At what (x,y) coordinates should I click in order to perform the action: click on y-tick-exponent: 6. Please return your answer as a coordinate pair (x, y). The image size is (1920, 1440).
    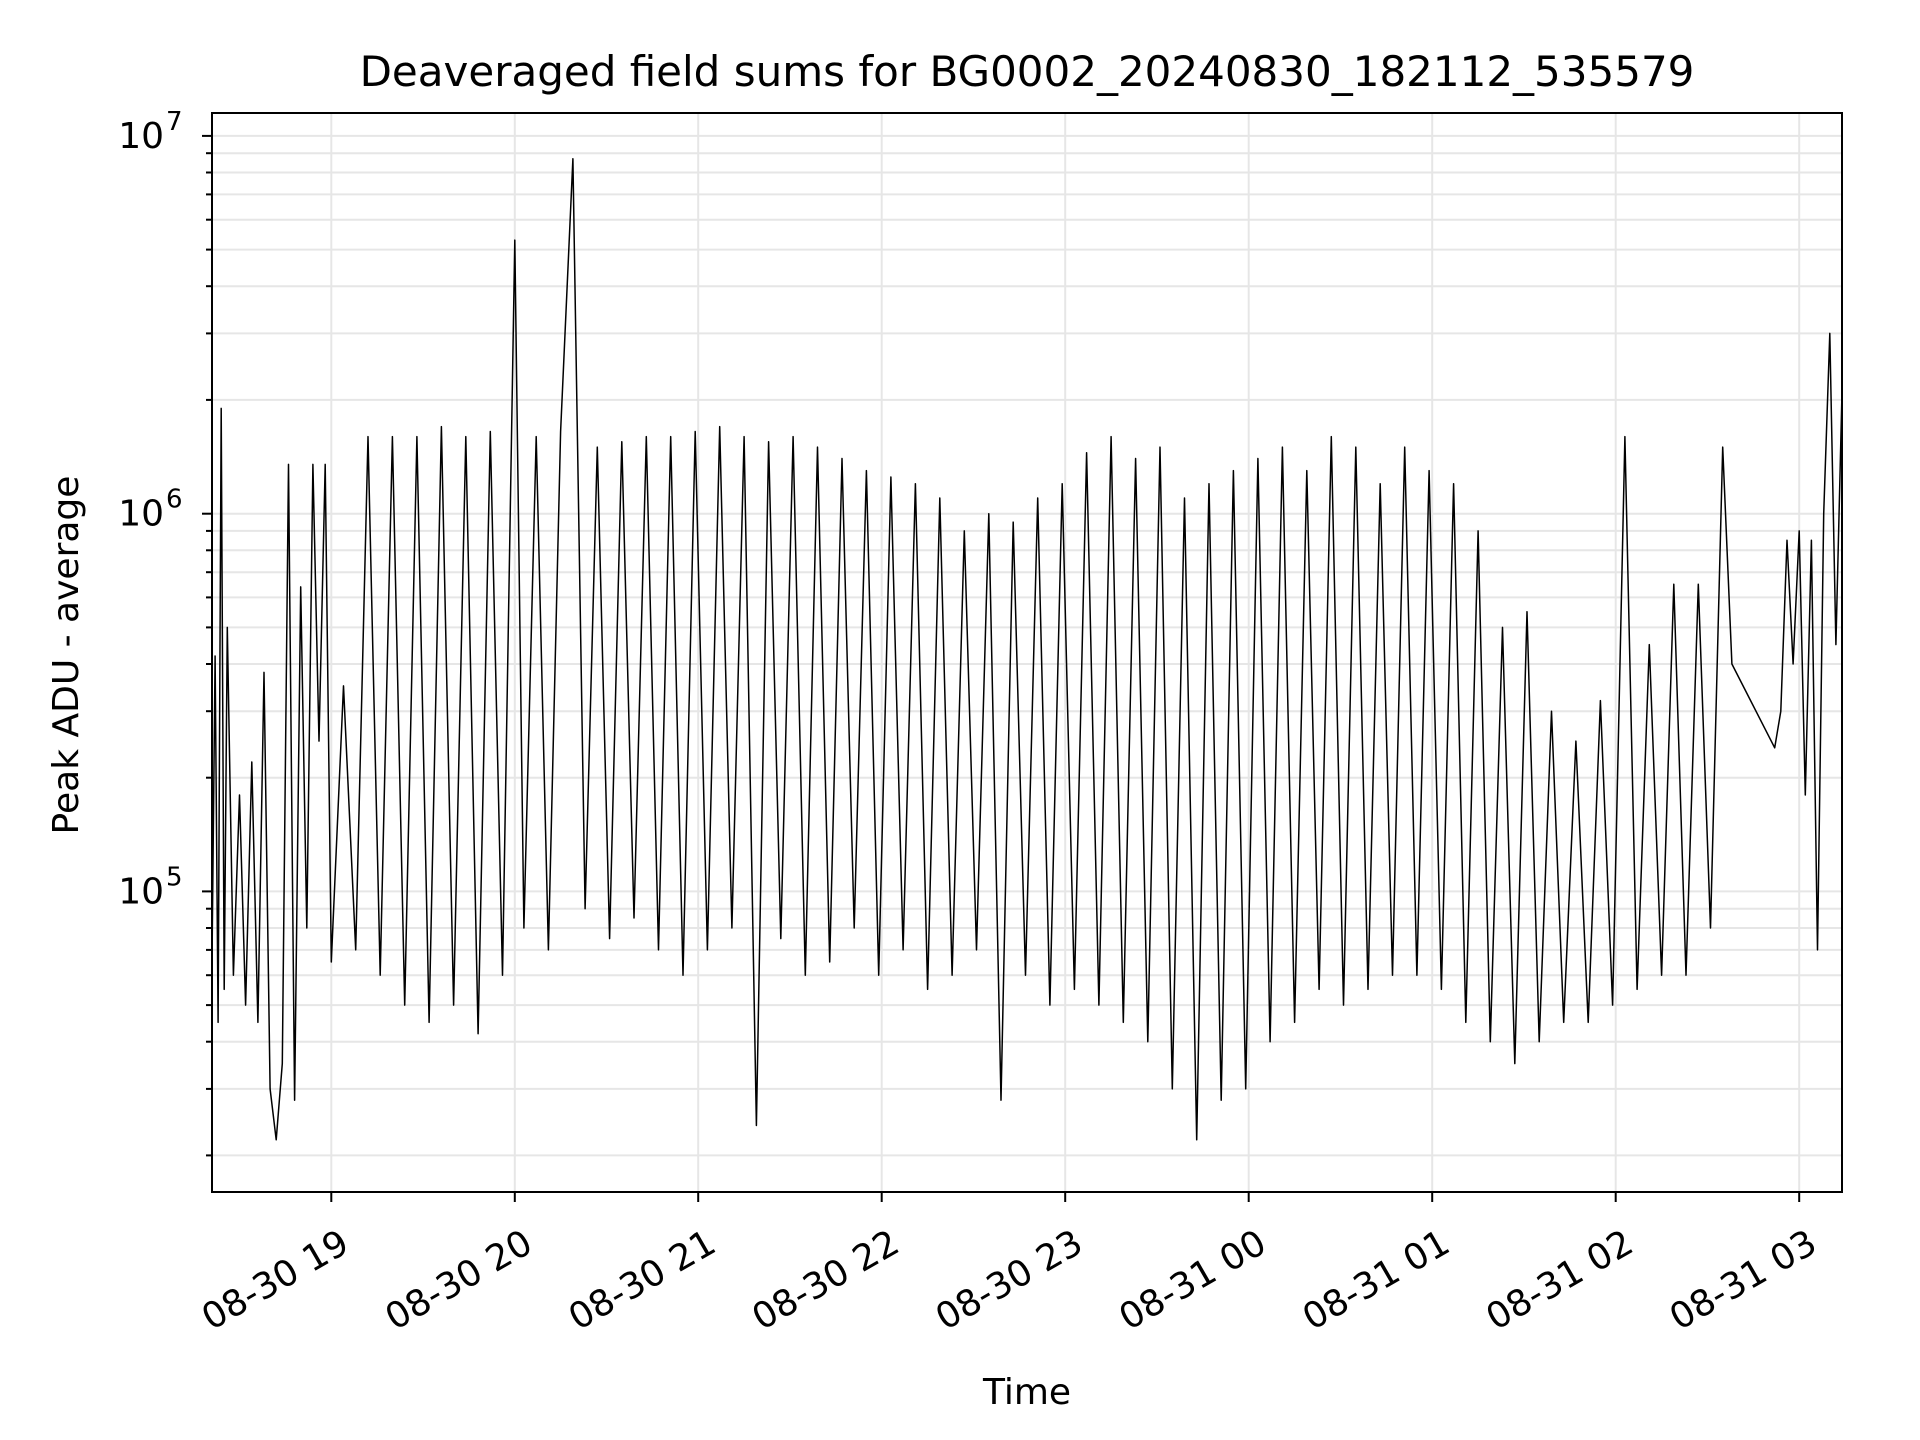
    Looking at the image, I should click on (174, 500).